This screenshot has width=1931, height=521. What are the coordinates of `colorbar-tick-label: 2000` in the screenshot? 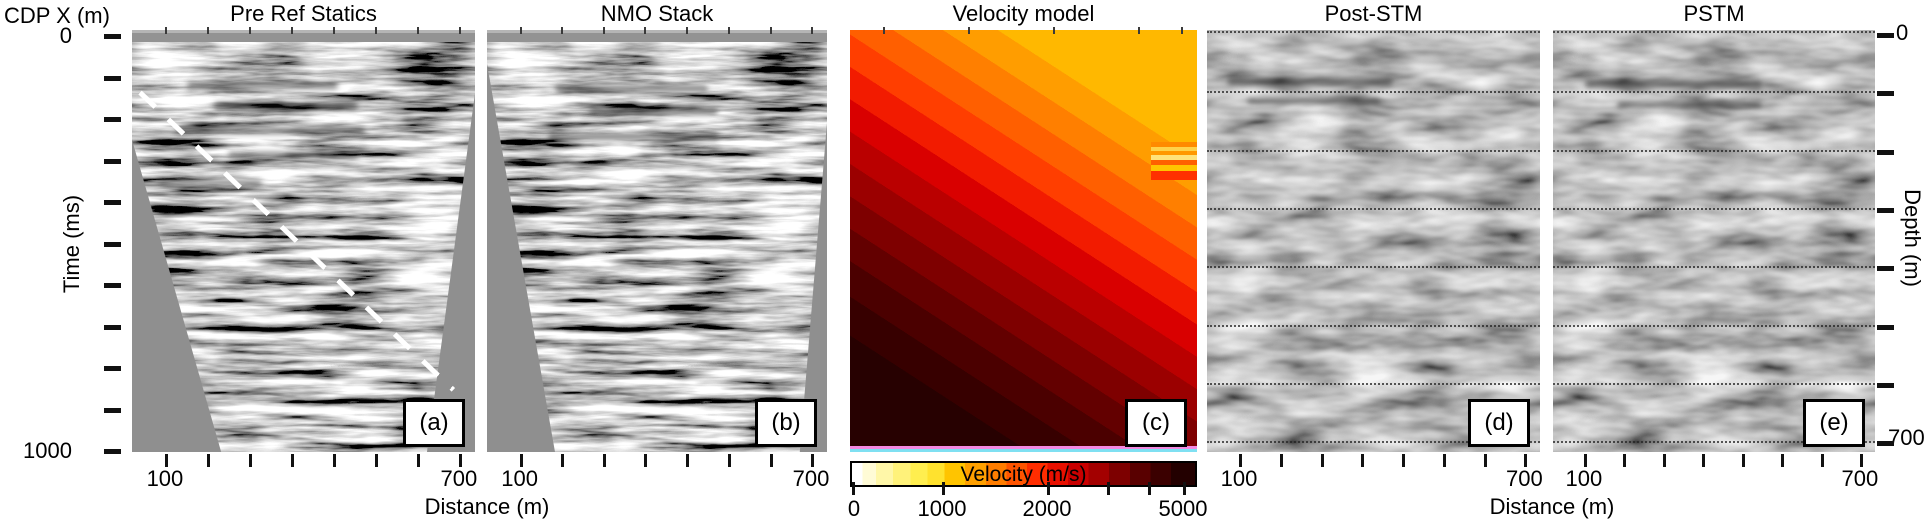 It's located at (1047, 508).